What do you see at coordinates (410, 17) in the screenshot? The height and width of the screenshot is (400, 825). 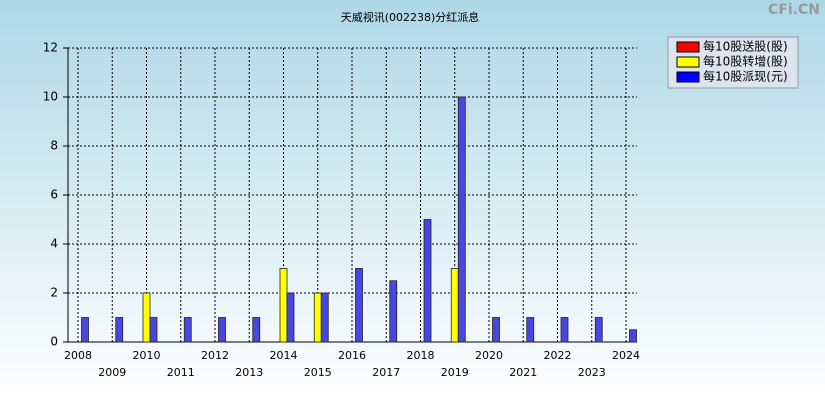 I see `chart-title: 天威视讯(002238)分红派息` at bounding box center [410, 17].